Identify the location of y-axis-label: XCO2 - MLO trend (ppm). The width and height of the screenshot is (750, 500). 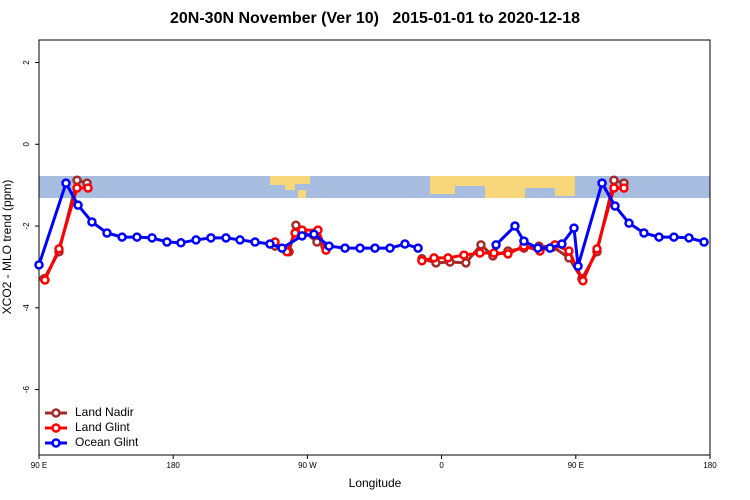
(7, 247).